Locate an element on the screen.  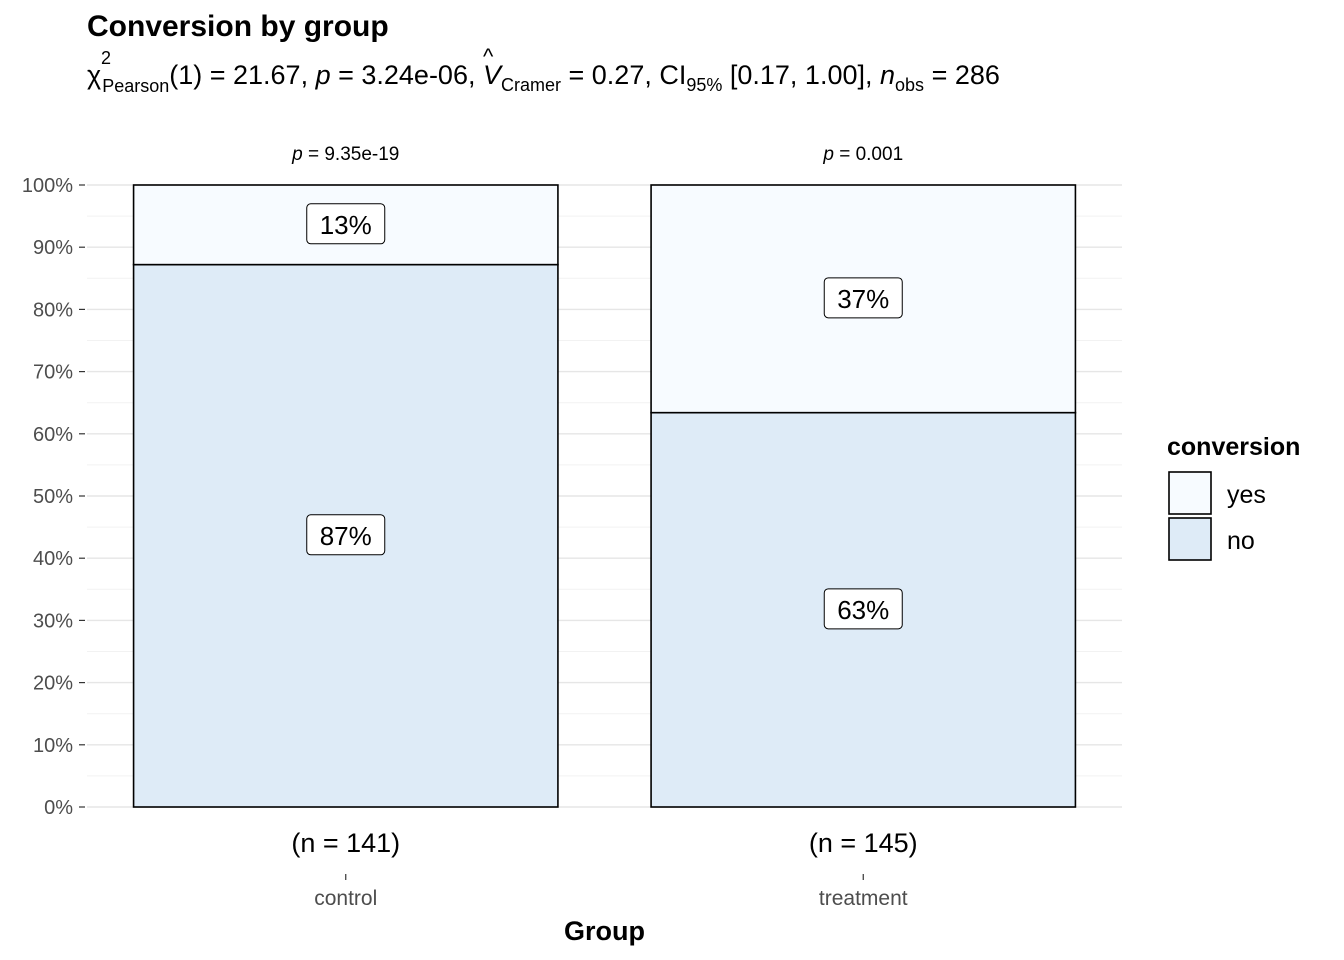
group-p-value: p = 0.001 is located at coordinates (862, 154).